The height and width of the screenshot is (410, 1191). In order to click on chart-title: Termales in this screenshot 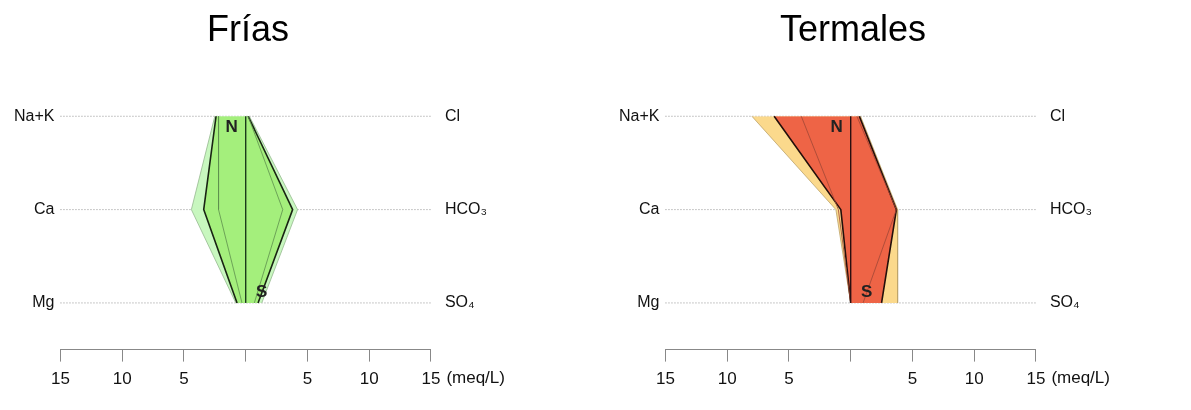, I will do `click(852, 29)`.